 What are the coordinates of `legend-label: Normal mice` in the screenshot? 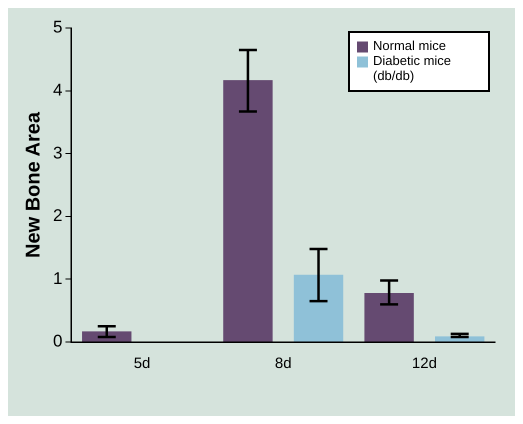 It's located at (409, 46).